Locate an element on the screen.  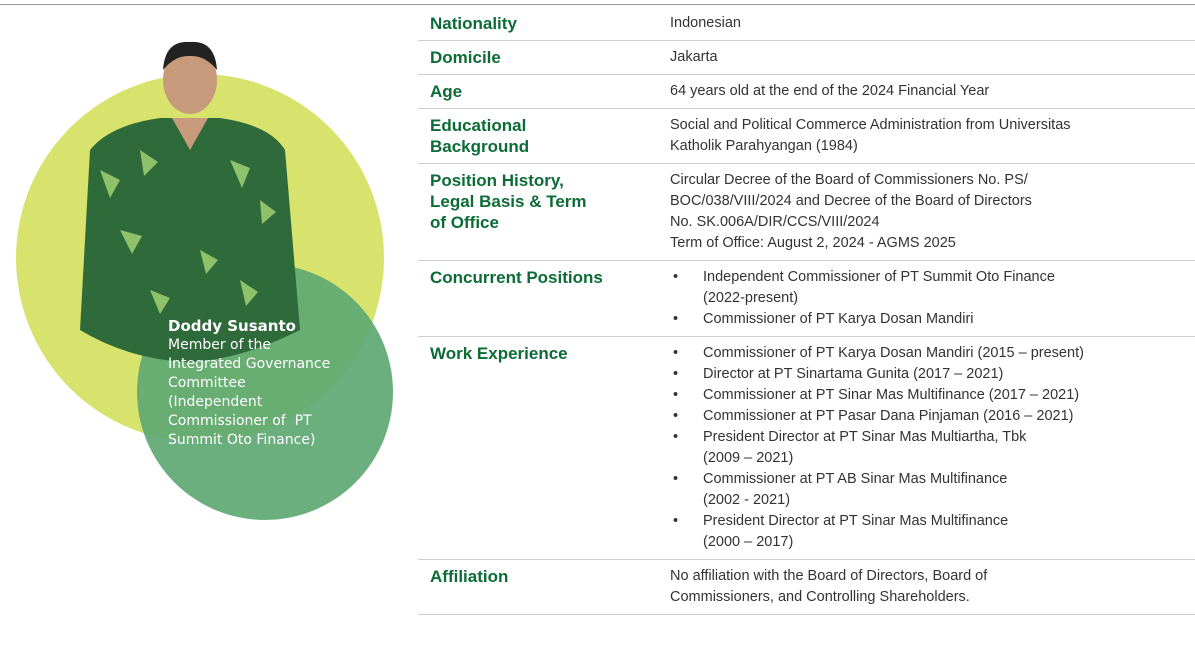
top-rule is located at coordinates (597, 4).